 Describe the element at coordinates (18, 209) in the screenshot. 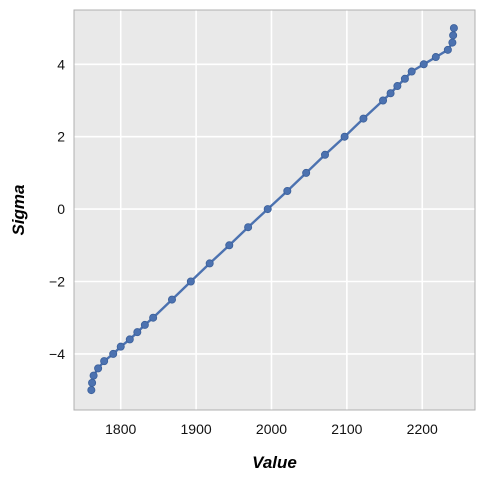

I see `y-axis-title: Sigma` at that location.